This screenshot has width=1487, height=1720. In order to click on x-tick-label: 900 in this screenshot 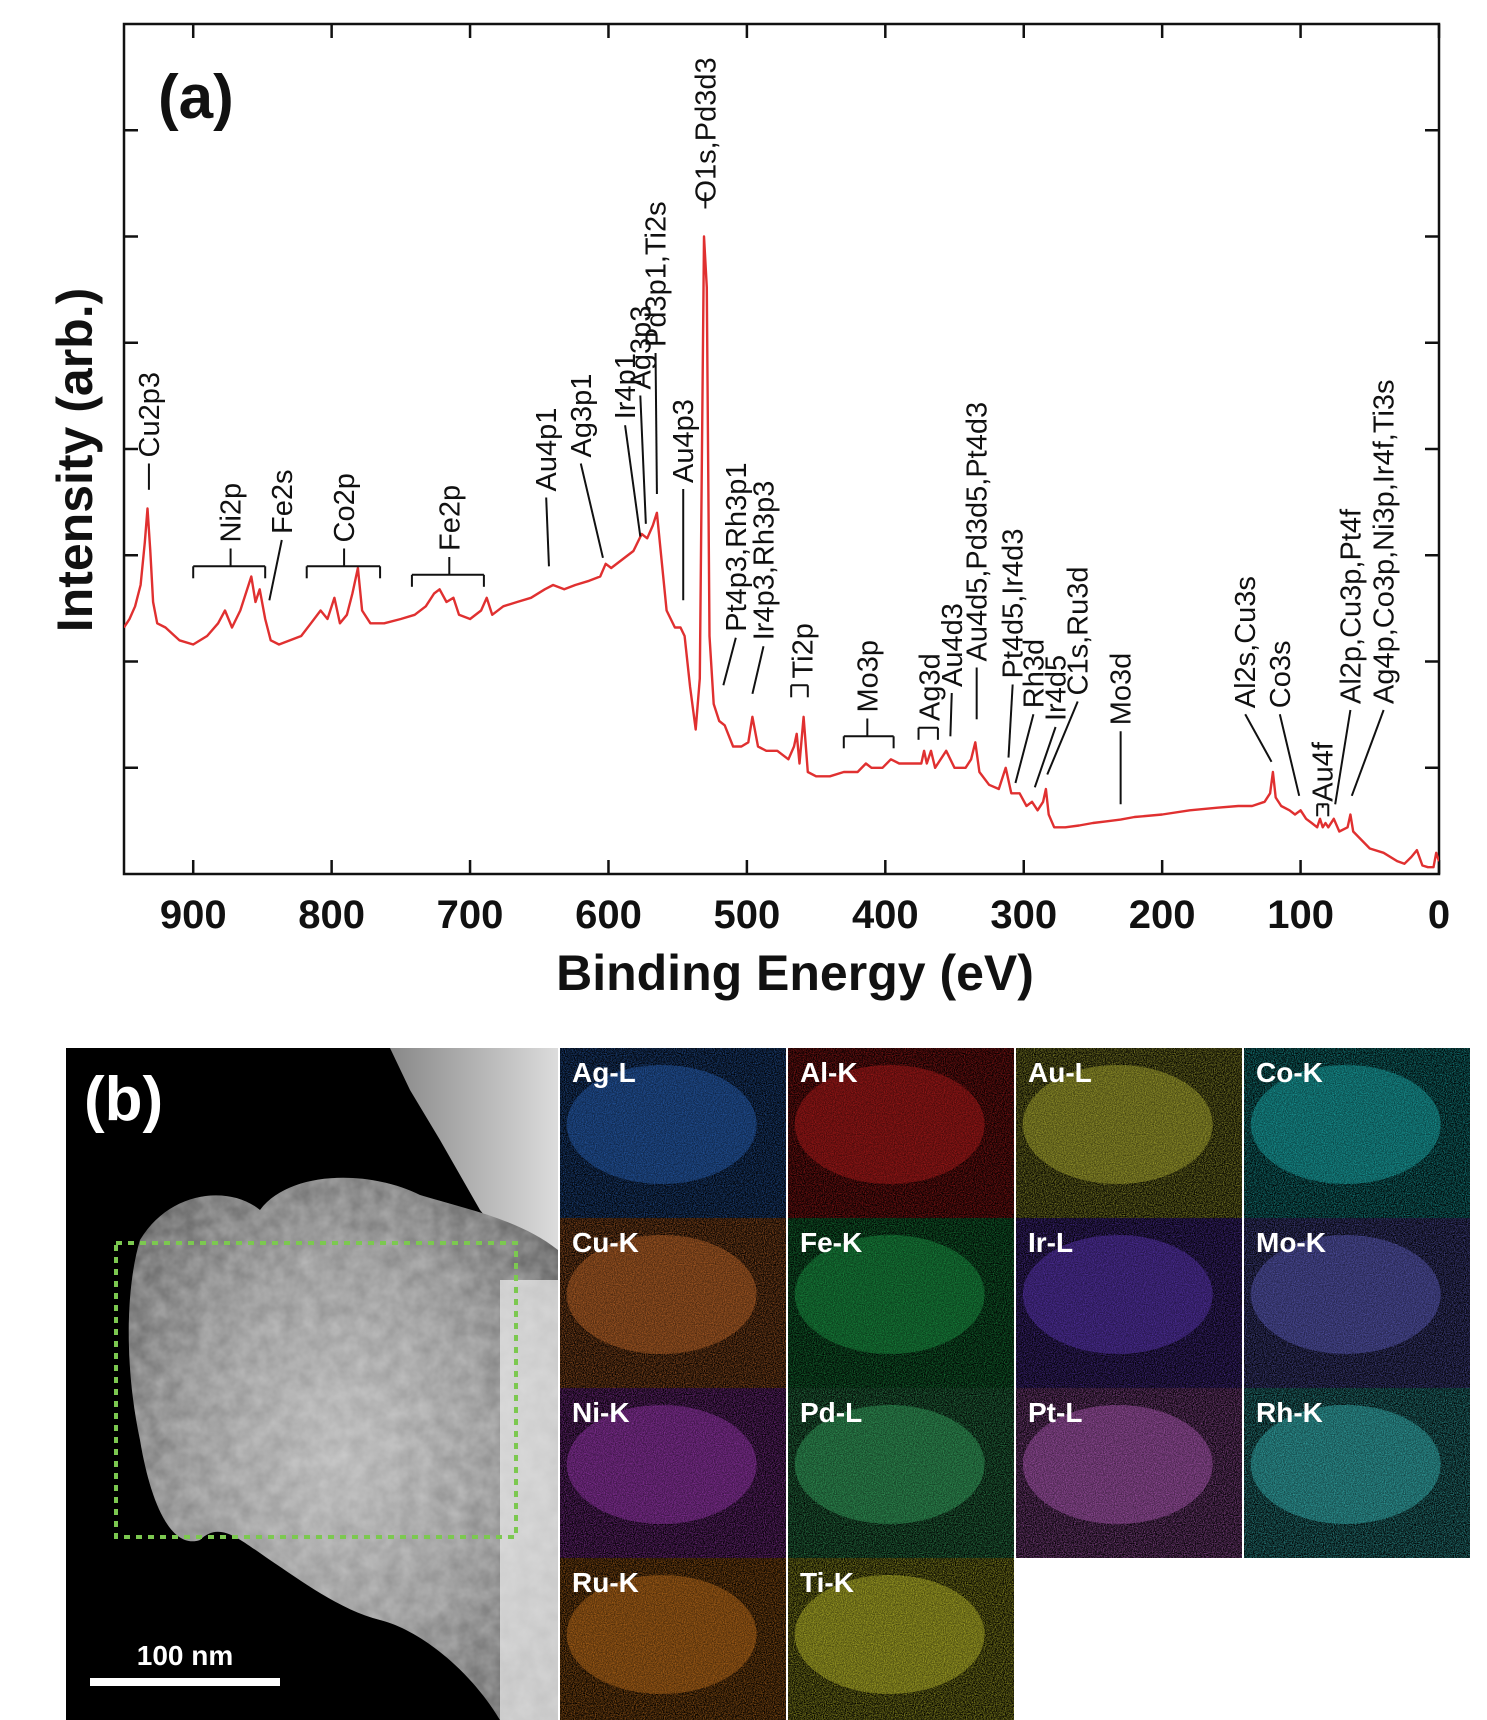, I will do `click(193, 915)`.